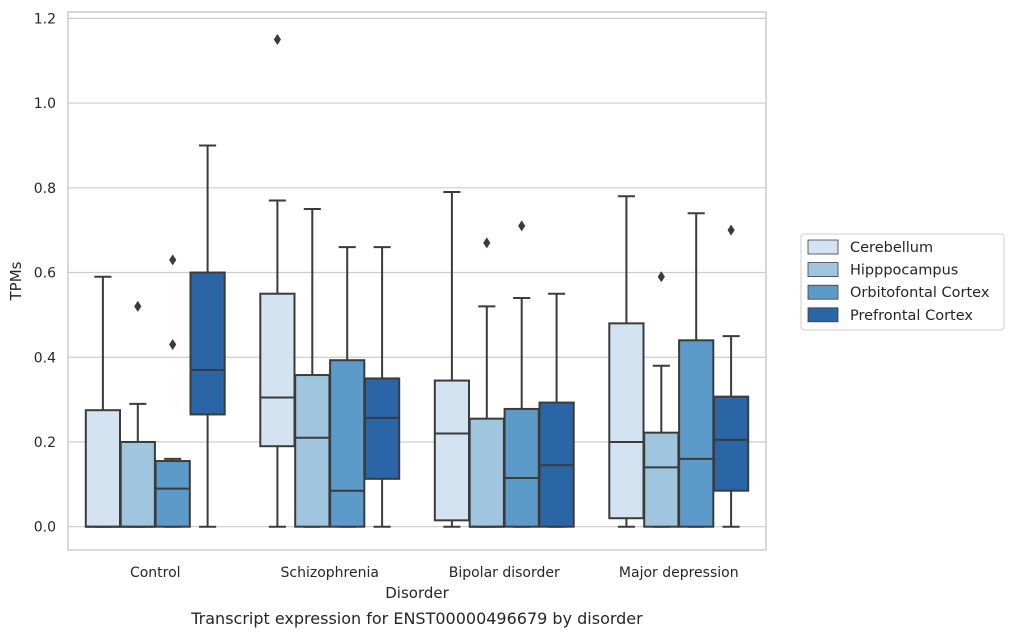  I want to click on x-tick-label: Control, so click(155, 573).